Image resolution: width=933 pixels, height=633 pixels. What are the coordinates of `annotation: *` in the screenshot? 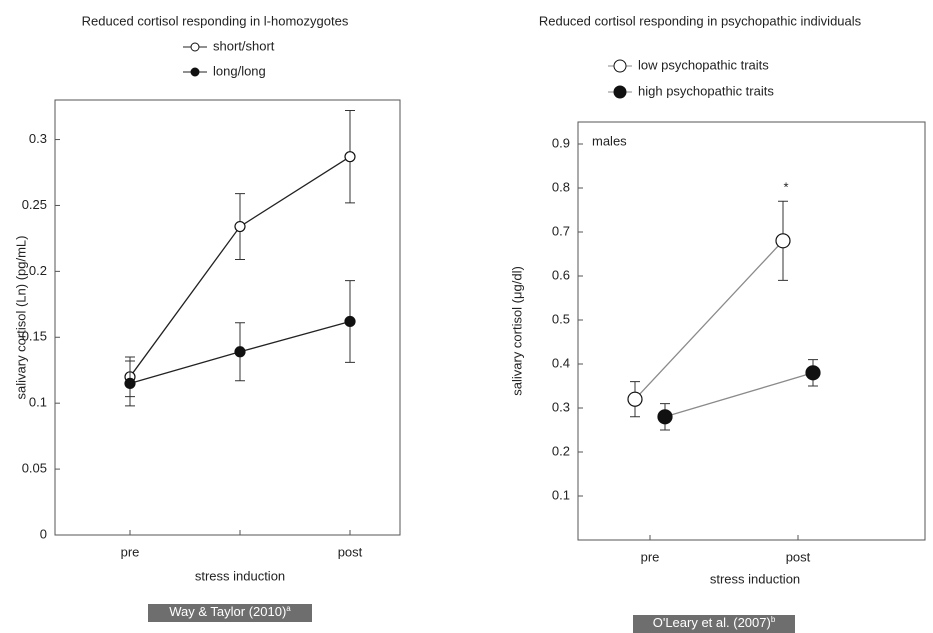 It's located at (785, 186).